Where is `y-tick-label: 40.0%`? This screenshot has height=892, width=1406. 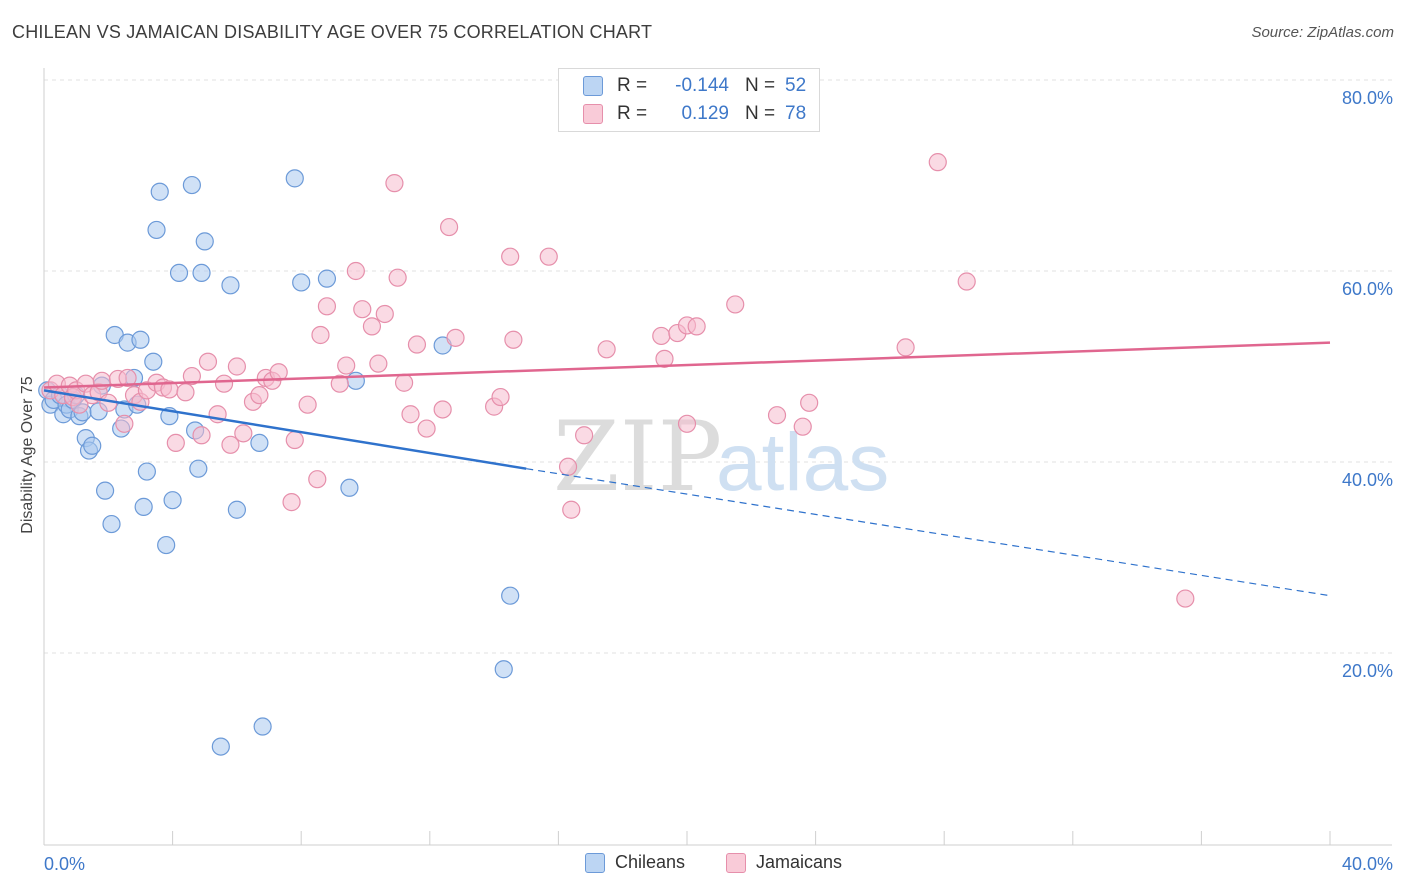 y-tick-label: 40.0% is located at coordinates (1367, 480).